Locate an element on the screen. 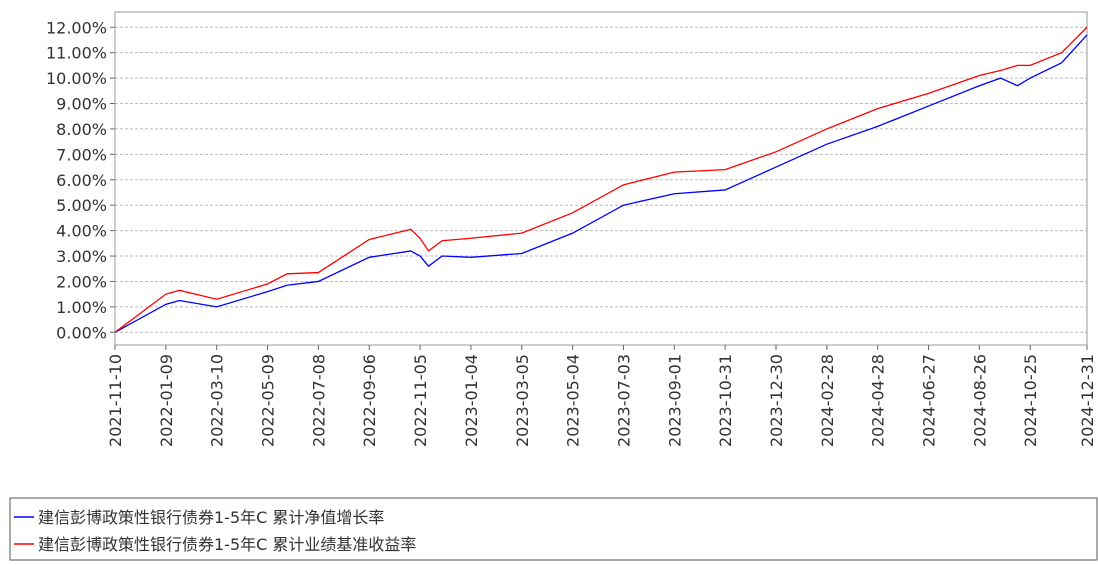  x-tick-label: 2024-12-31 is located at coordinates (1087, 400).